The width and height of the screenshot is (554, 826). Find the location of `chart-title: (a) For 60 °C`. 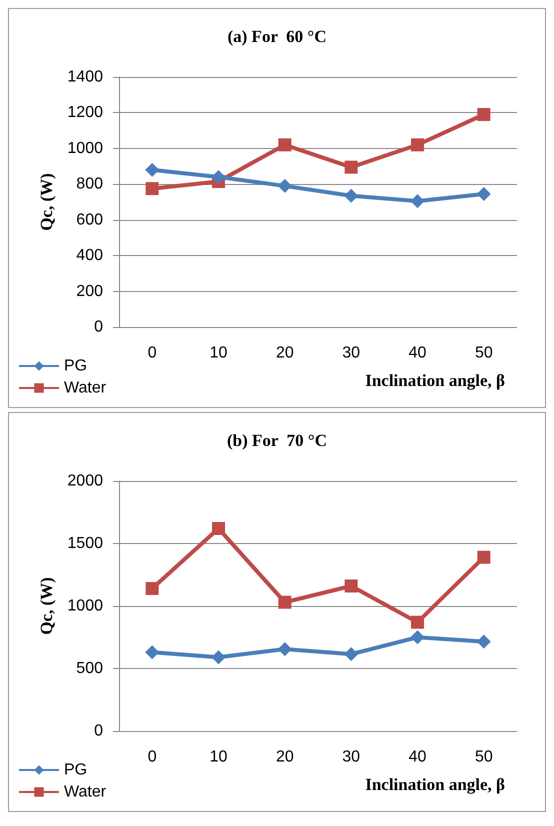

chart-title: (a) For 60 °C is located at coordinates (277, 36).